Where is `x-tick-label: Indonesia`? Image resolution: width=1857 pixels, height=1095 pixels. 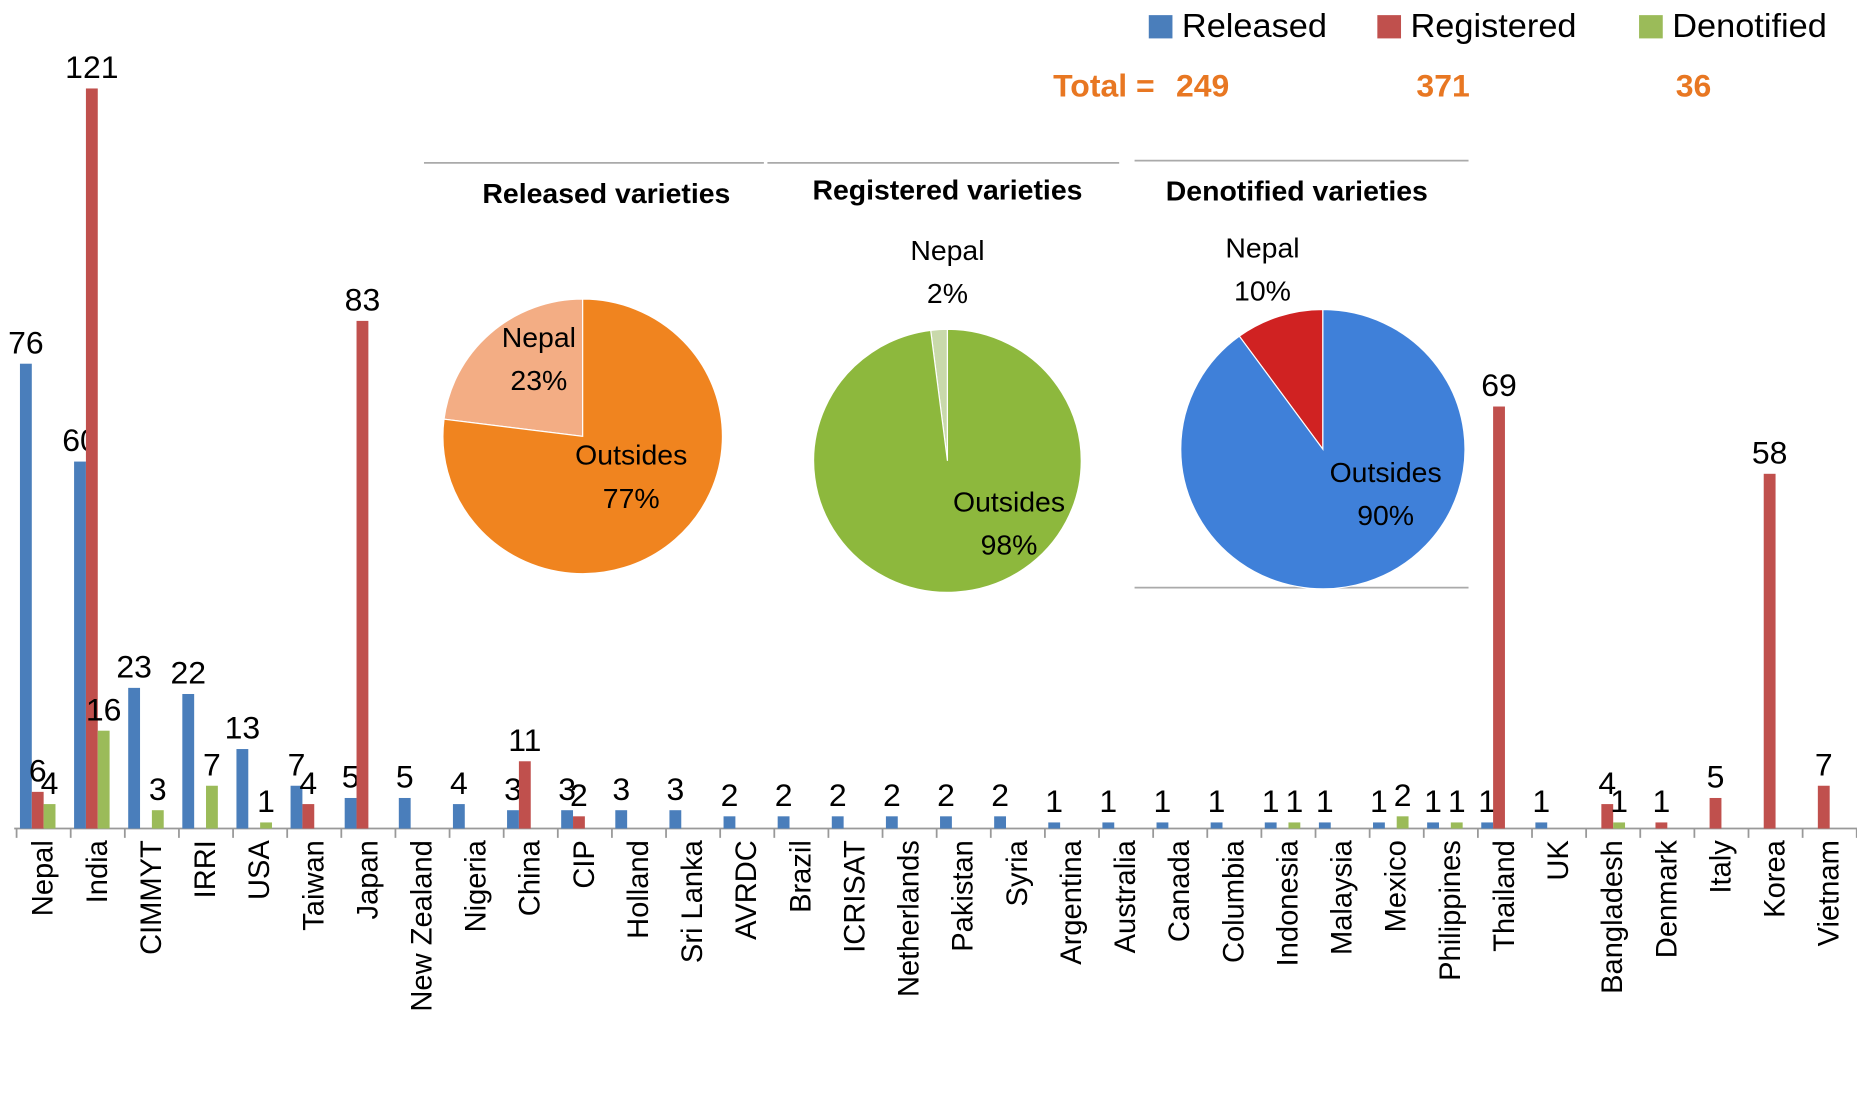 x-tick-label: Indonesia is located at coordinates (1287, 903).